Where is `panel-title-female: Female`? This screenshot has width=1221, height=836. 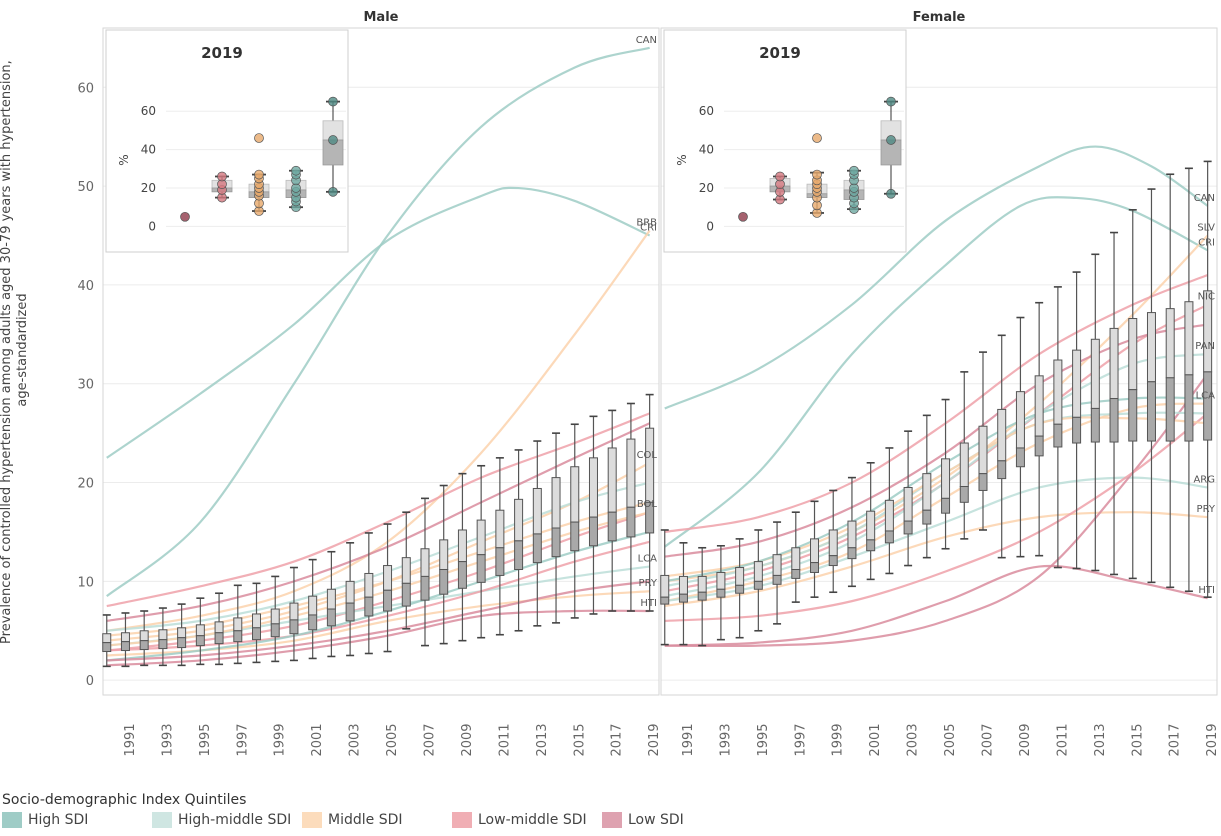
panel-title-female: Female is located at coordinates (939, 17).